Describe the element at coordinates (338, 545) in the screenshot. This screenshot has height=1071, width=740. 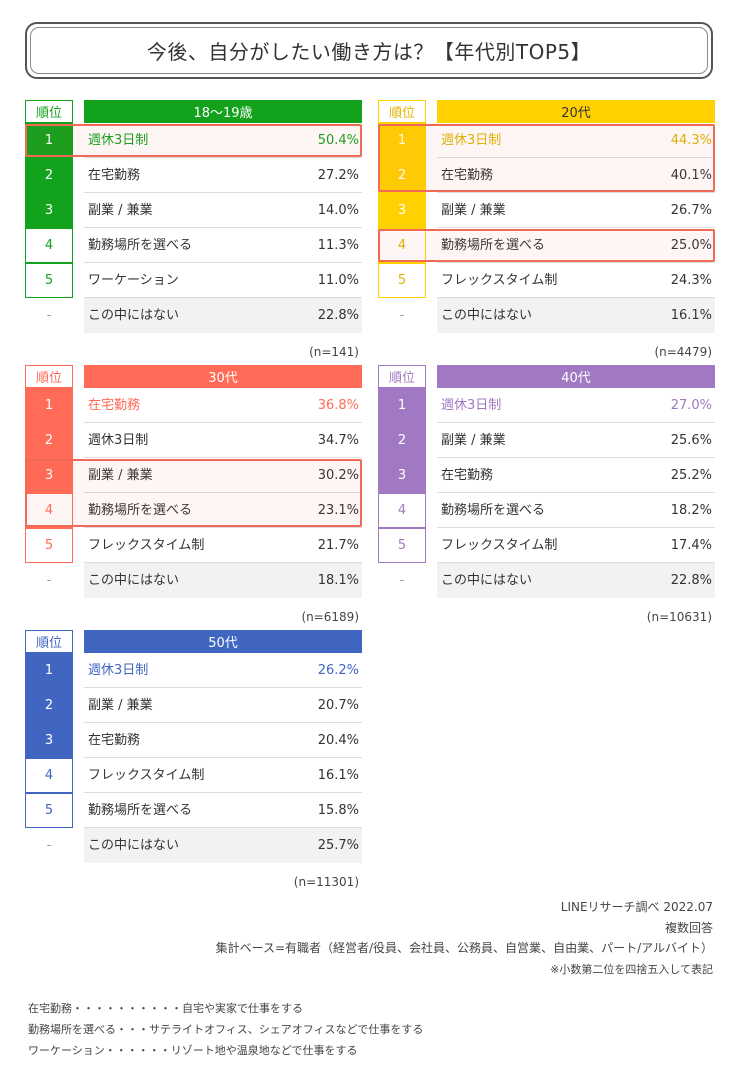
I see `percentage-value: 21.7%` at that location.